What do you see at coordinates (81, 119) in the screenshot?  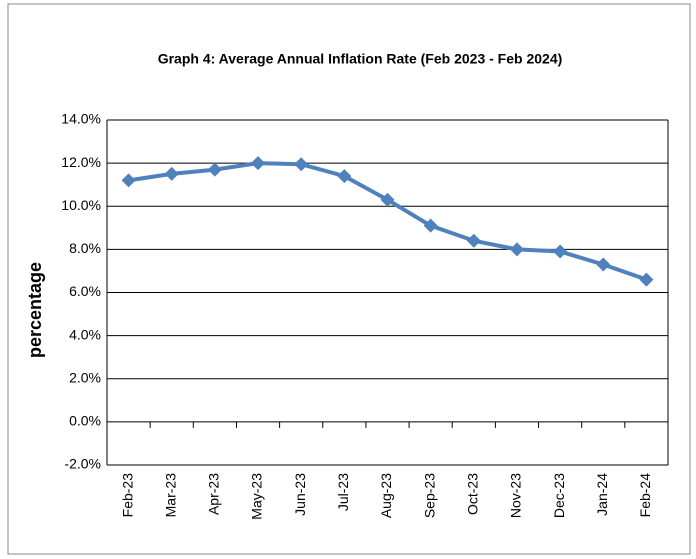 I see `y-tick-label: 14.0%` at bounding box center [81, 119].